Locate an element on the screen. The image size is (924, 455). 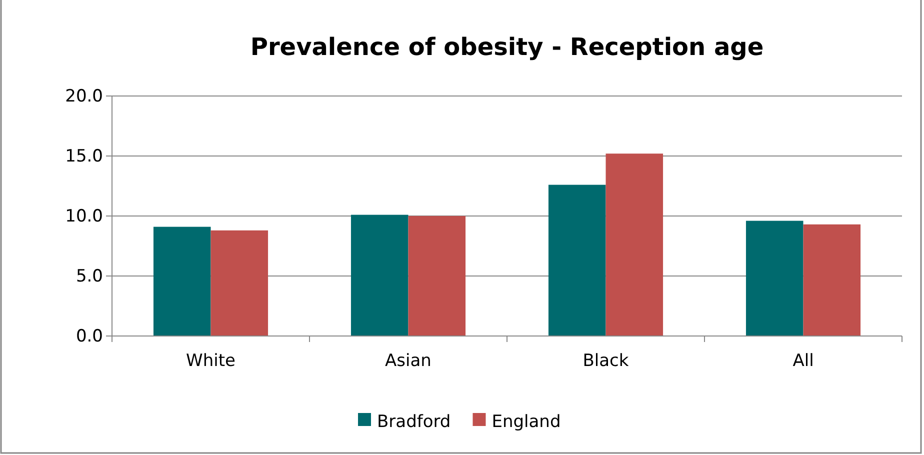
legend-label: Bradford is located at coordinates (414, 422).